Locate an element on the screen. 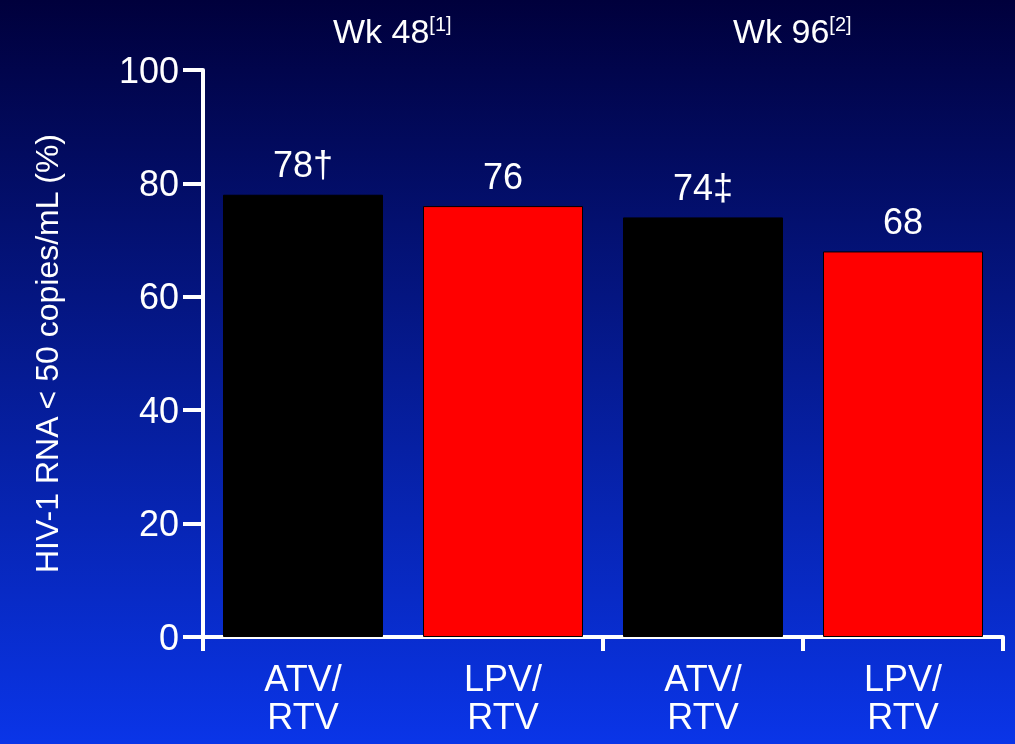  data-label: 78† is located at coordinates (303, 165).